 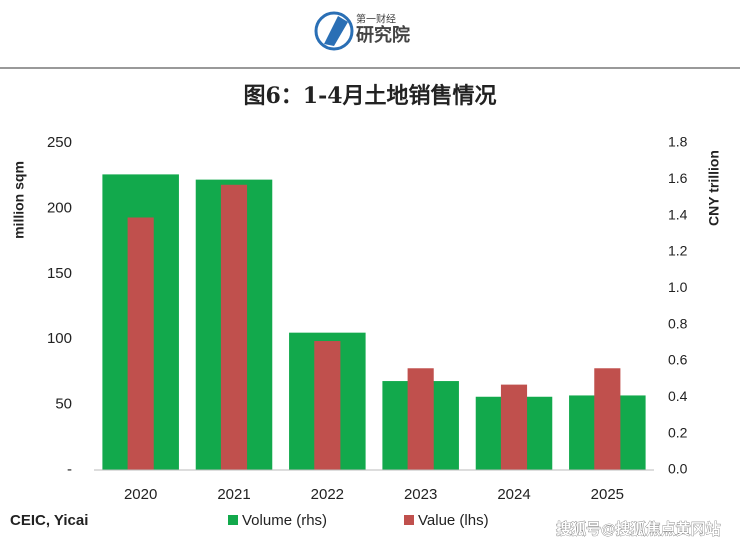 What do you see at coordinates (69, 469) in the screenshot?
I see `y-tick-label: -` at bounding box center [69, 469].